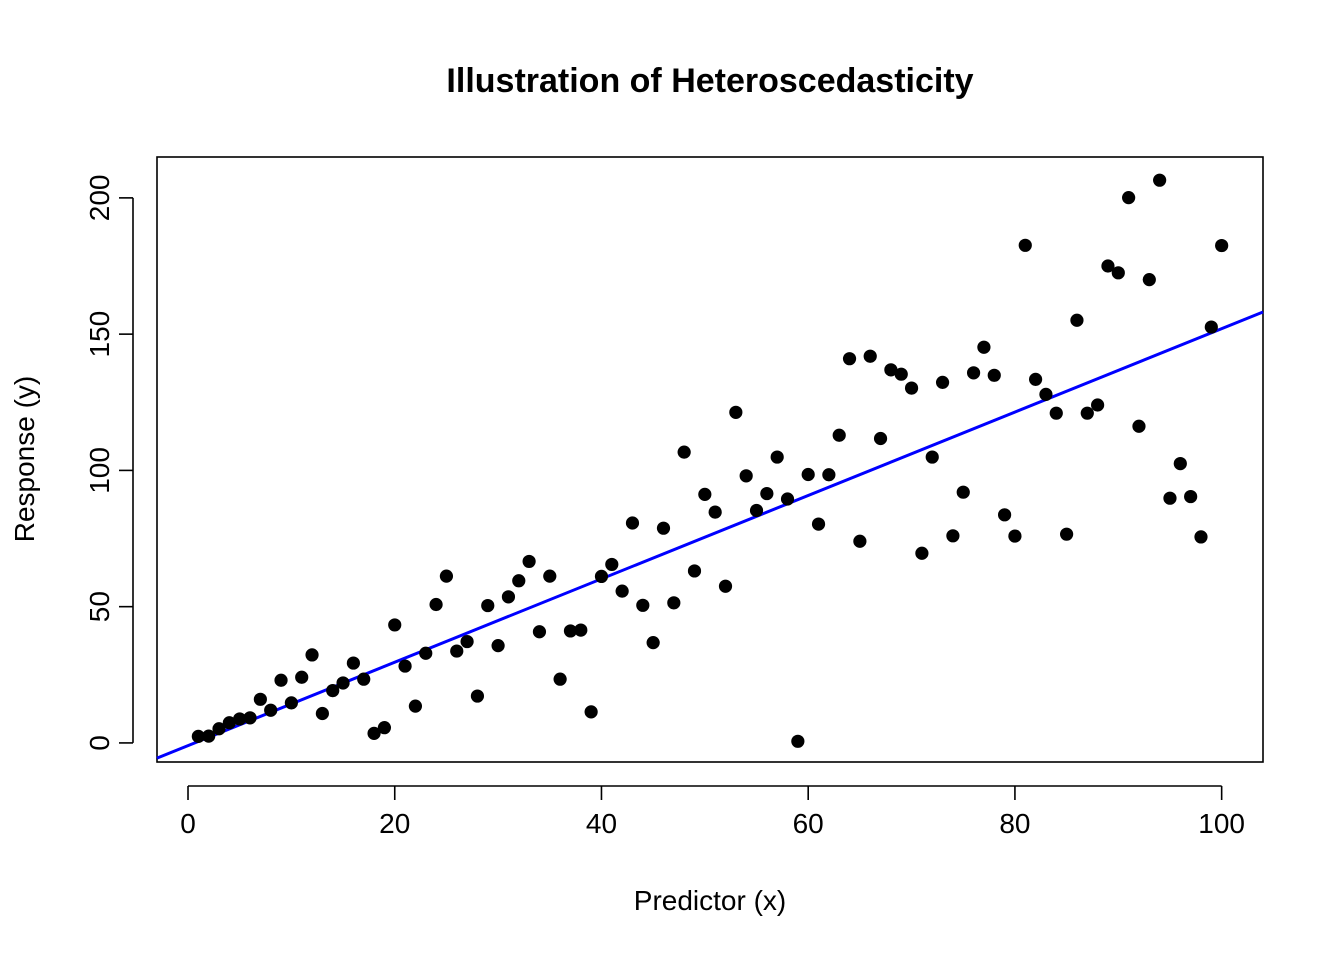  Describe the element at coordinates (99, 470) in the screenshot. I see `y-tick-label: 100` at that location.